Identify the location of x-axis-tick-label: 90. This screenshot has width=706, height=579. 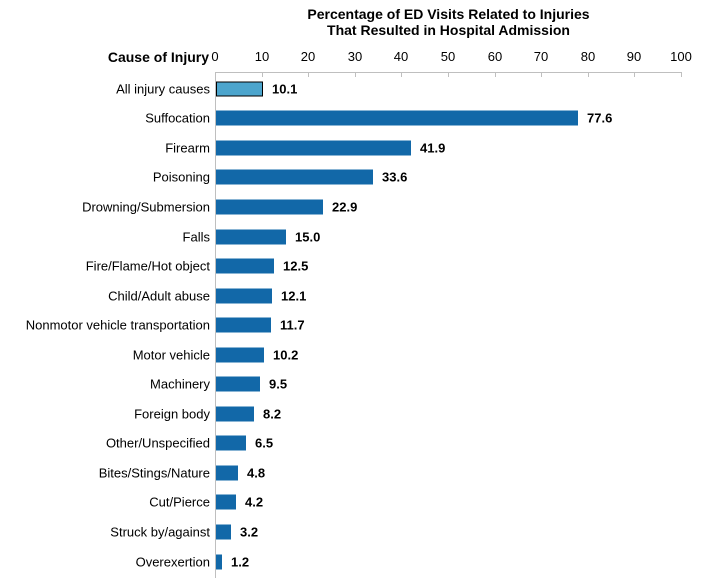
(634, 56).